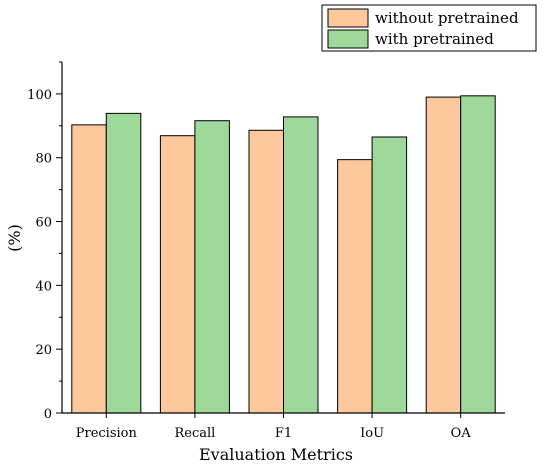 The height and width of the screenshot is (469, 550). Describe the element at coordinates (43, 223) in the screenshot. I see `y-tick-label: 60` at that location.